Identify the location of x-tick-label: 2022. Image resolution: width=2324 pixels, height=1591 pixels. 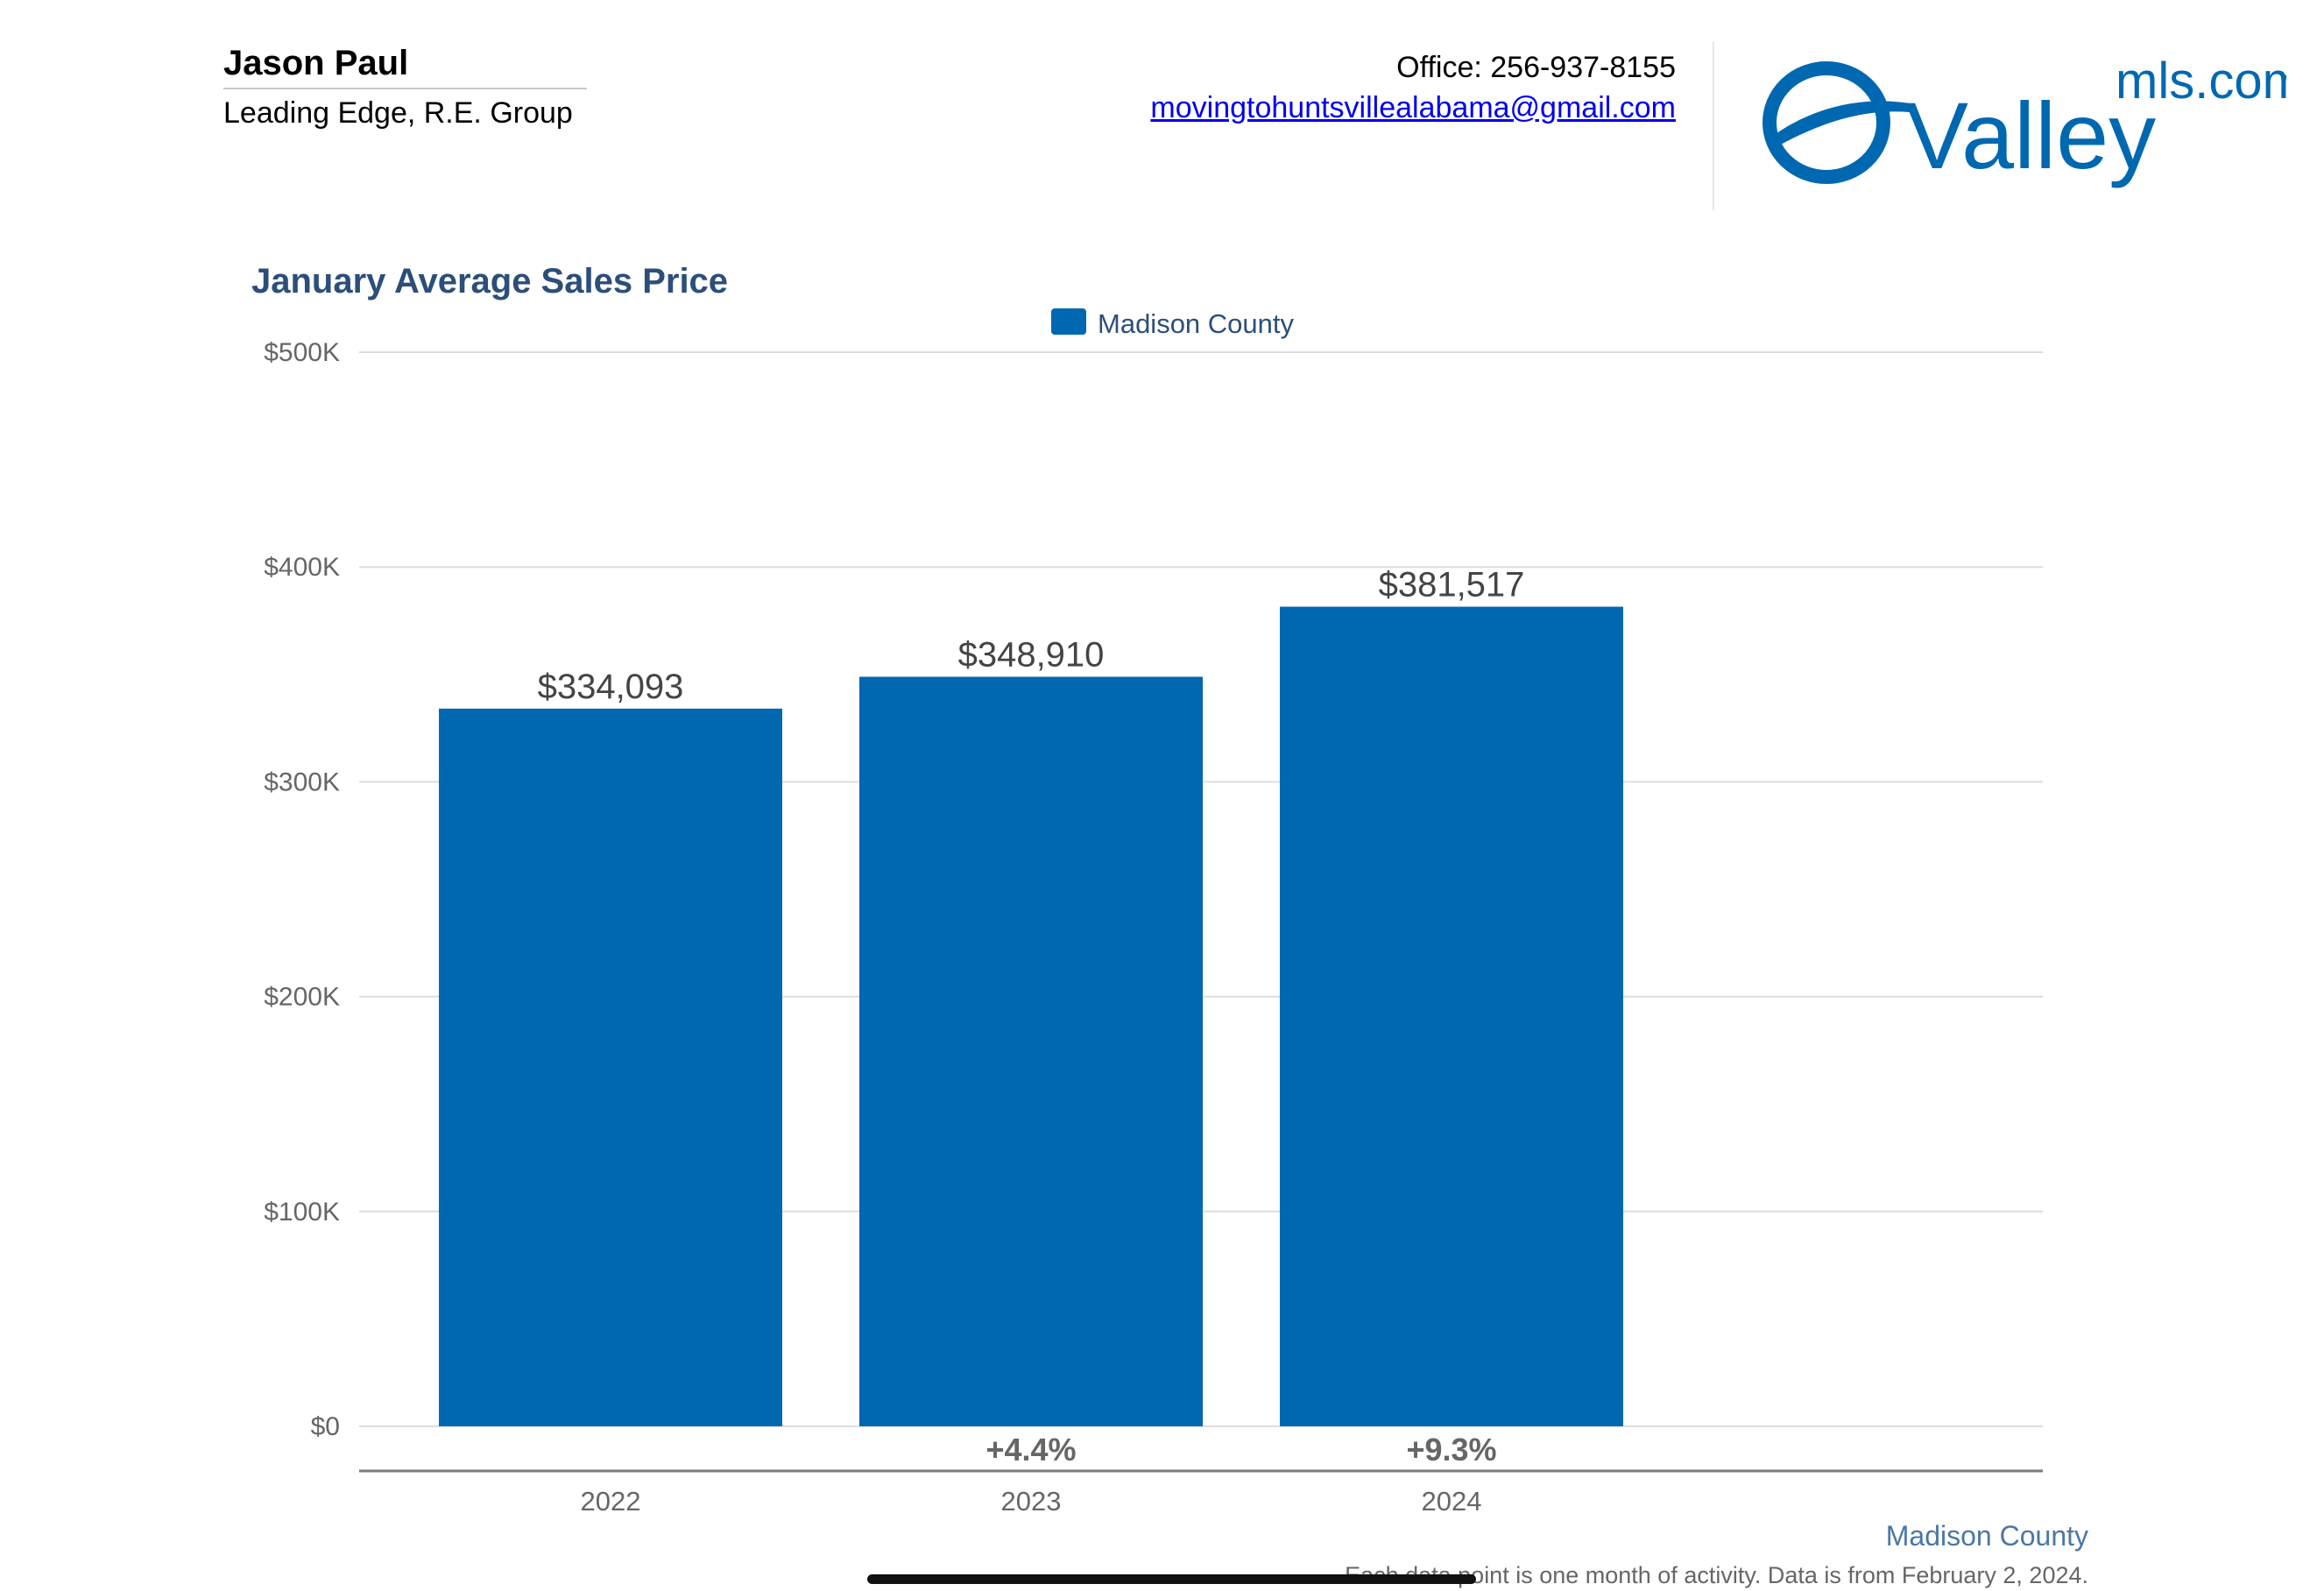
(611, 1501).